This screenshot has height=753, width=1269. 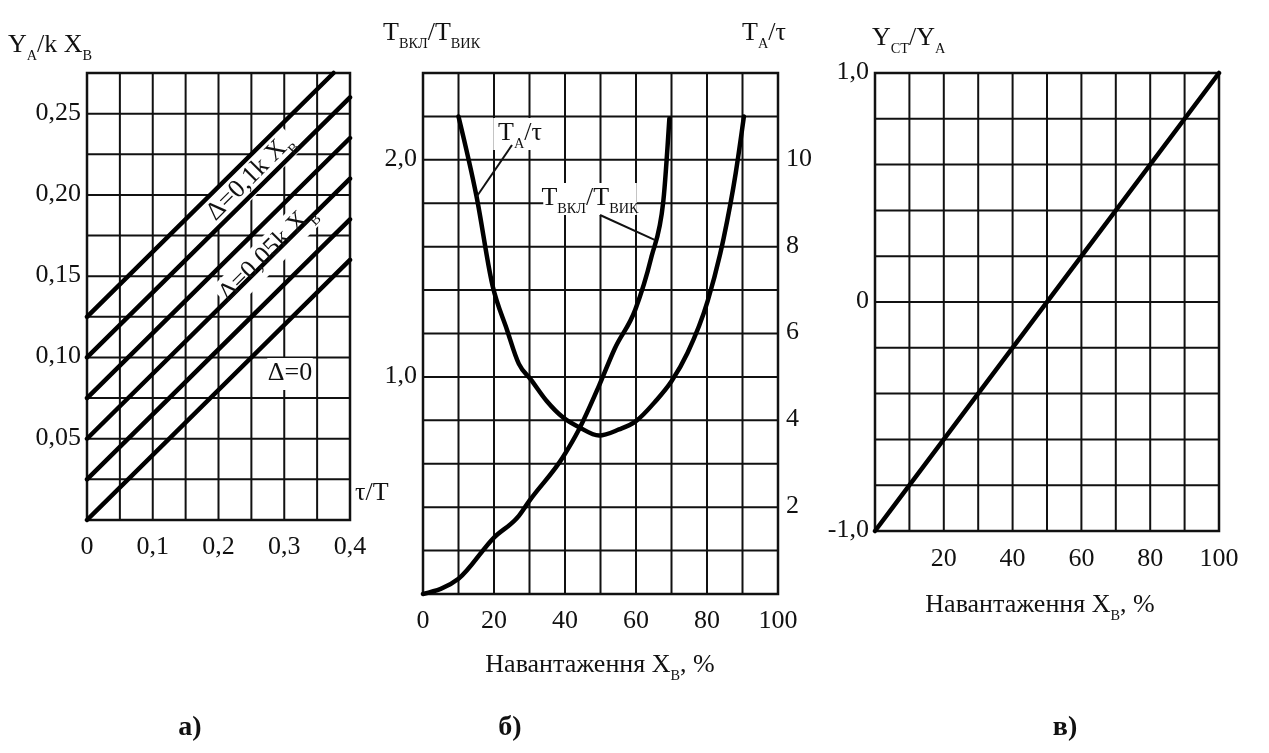 What do you see at coordinates (58, 274) in the screenshot?
I see `y-tick-label: 0,15` at bounding box center [58, 274].